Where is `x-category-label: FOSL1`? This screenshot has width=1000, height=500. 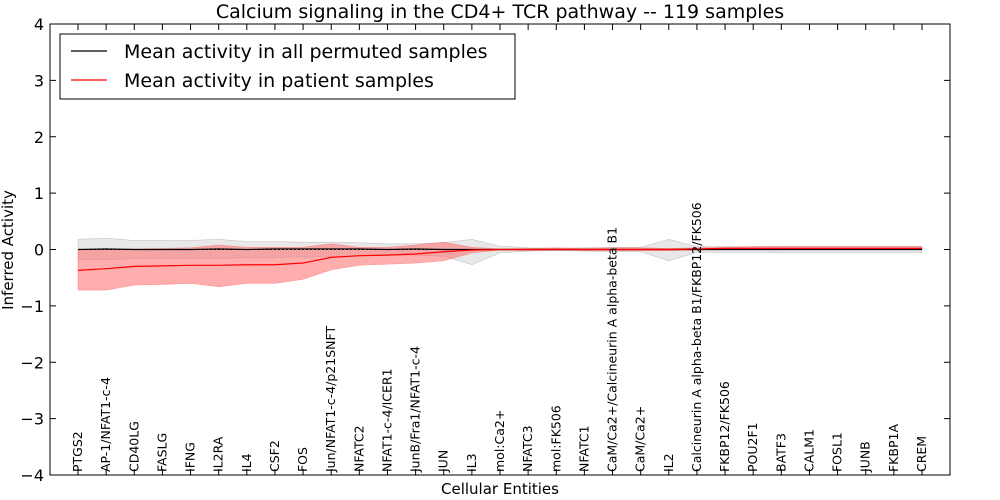
x-category-label: FOSL1 is located at coordinates (837, 452).